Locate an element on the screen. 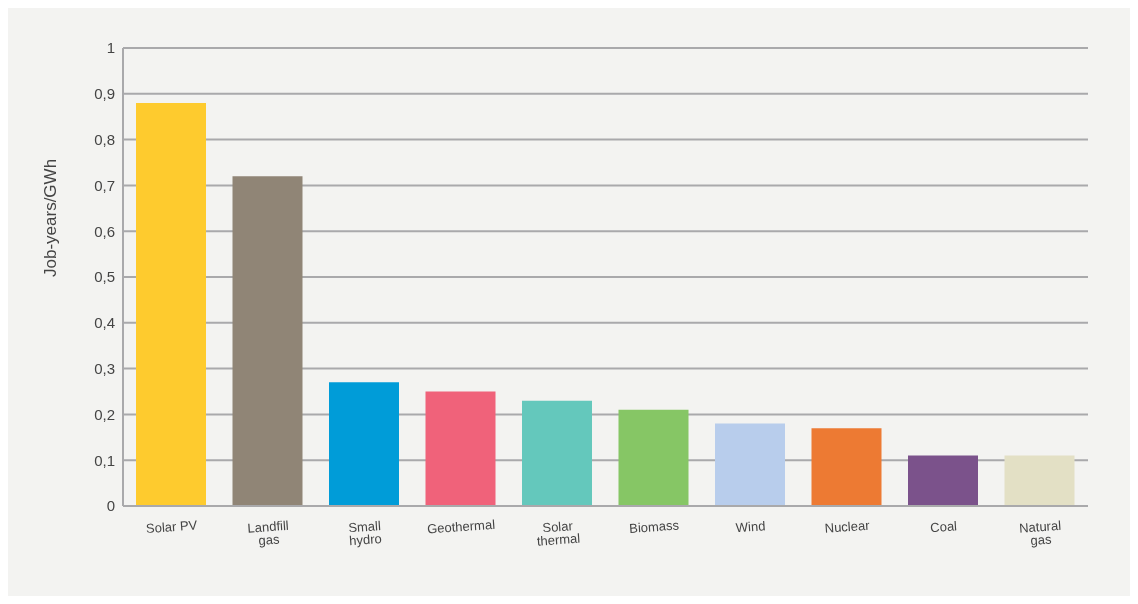 This screenshot has height=604, width=1138. x-tick-label: Natural gas is located at coordinates (1040, 532).